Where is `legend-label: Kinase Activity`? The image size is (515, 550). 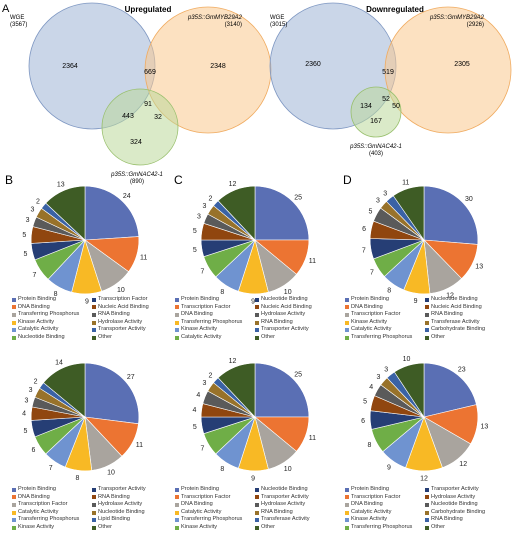
legend-label: Kinase Activity is located at coordinates (199, 527).